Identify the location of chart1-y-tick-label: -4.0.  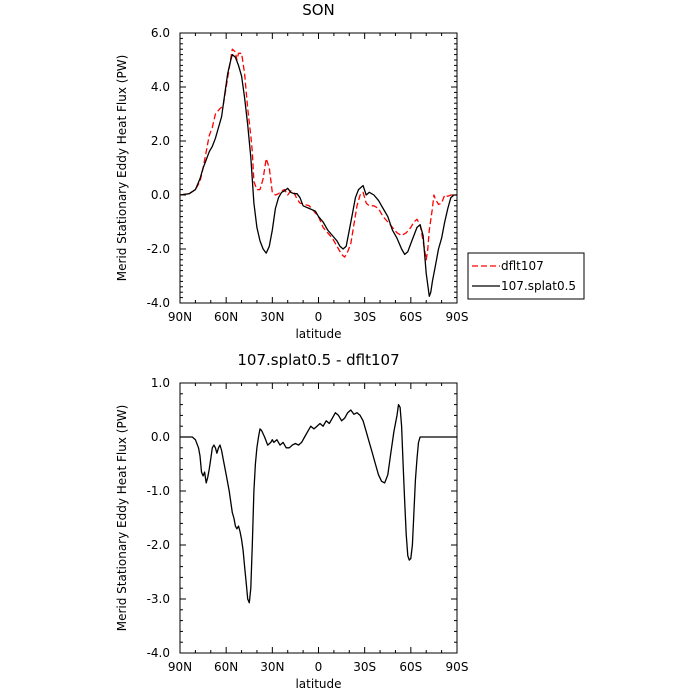
(158, 303).